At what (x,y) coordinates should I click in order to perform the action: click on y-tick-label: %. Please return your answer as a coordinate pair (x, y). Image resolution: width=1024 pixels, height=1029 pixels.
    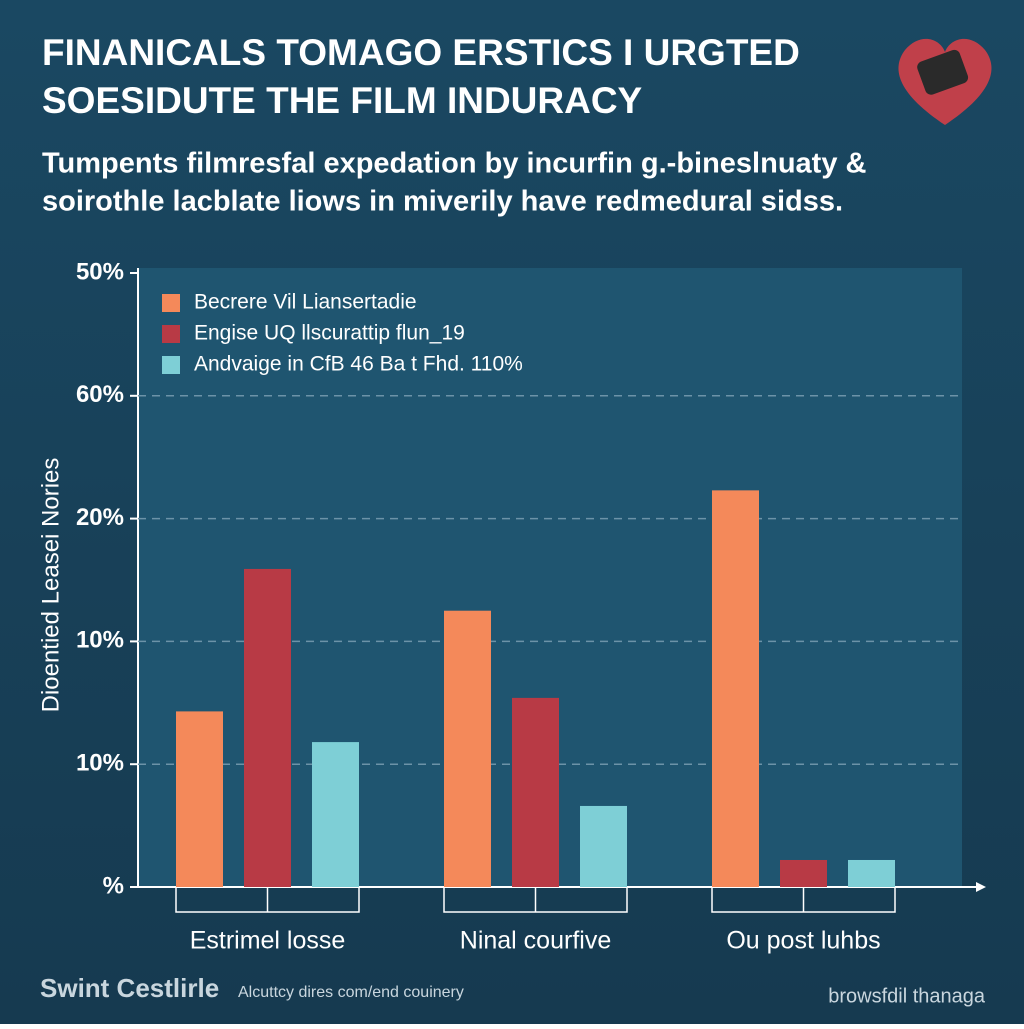
    Looking at the image, I should click on (113, 885).